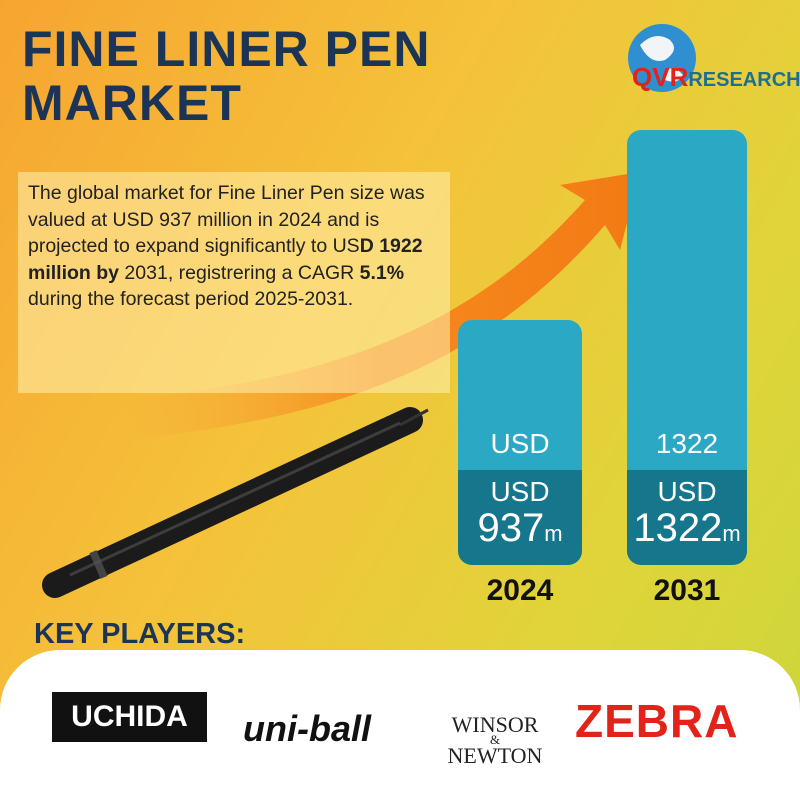  I want to click on bar-top-label: 1322, so click(687, 443).